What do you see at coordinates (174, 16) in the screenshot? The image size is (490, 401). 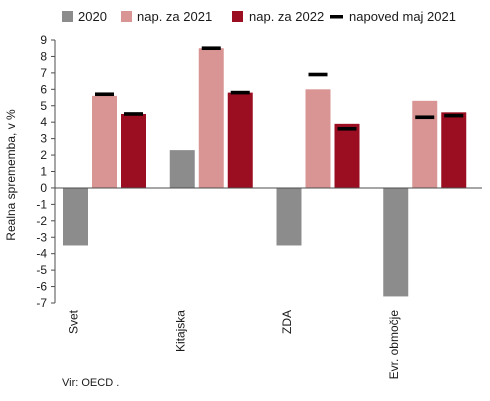 I see `legend-label-2021: nap. za 2021` at bounding box center [174, 16].